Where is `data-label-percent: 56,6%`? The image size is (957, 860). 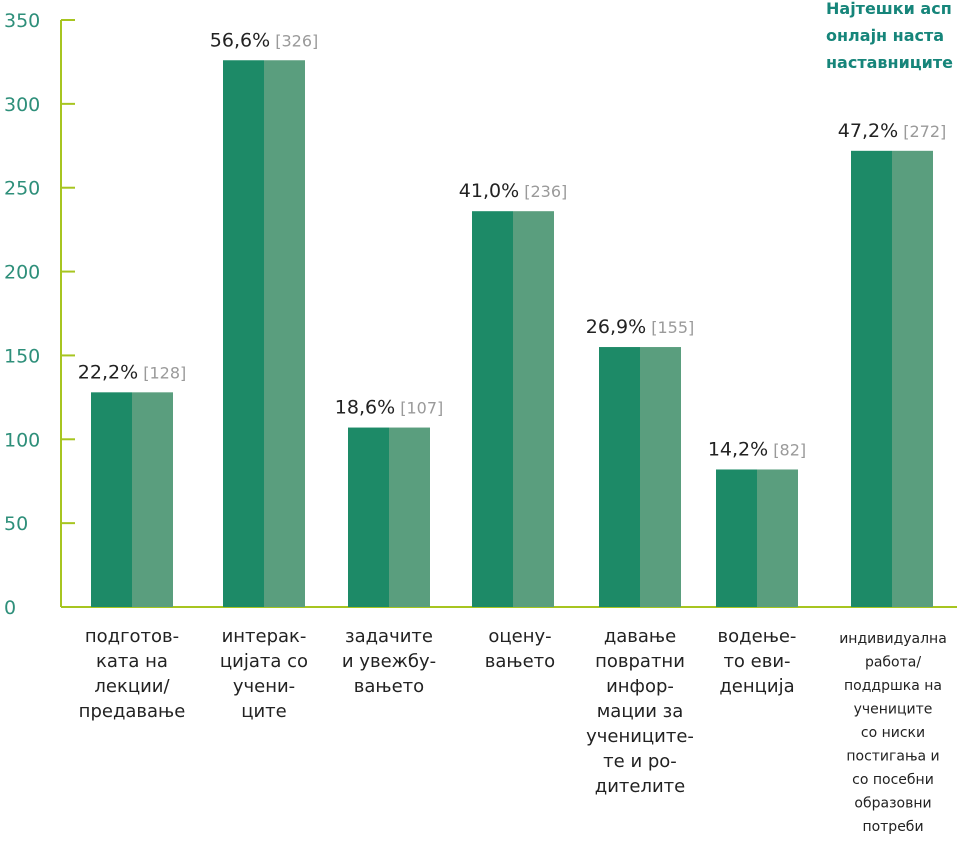
data-label-percent: 56,6% is located at coordinates (240, 40).